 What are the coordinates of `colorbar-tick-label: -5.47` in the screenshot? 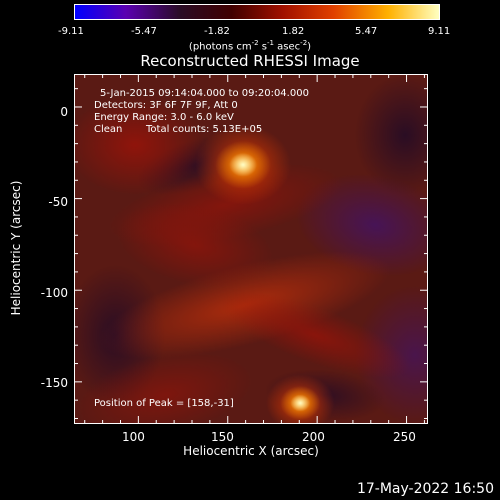 It's located at (144, 31).